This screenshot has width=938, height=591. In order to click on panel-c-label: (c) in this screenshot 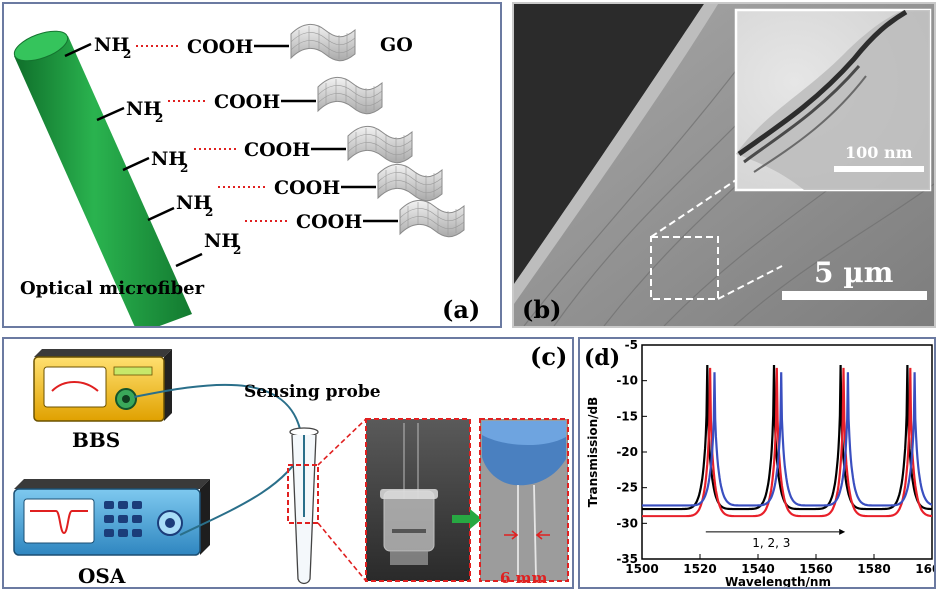, I will do `click(548, 356)`.